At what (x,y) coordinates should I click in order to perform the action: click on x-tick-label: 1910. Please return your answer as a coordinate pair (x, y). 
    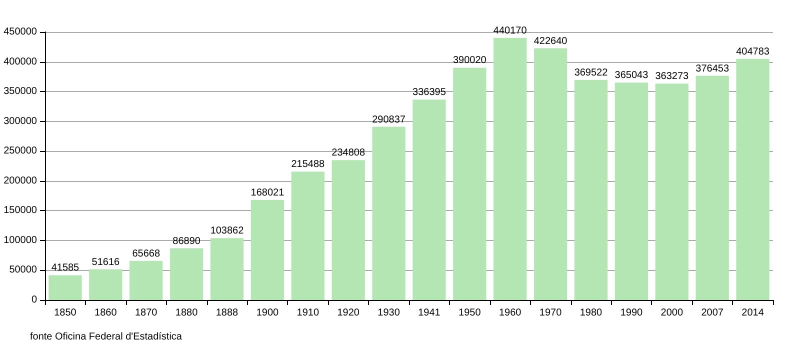
    Looking at the image, I should click on (308, 313).